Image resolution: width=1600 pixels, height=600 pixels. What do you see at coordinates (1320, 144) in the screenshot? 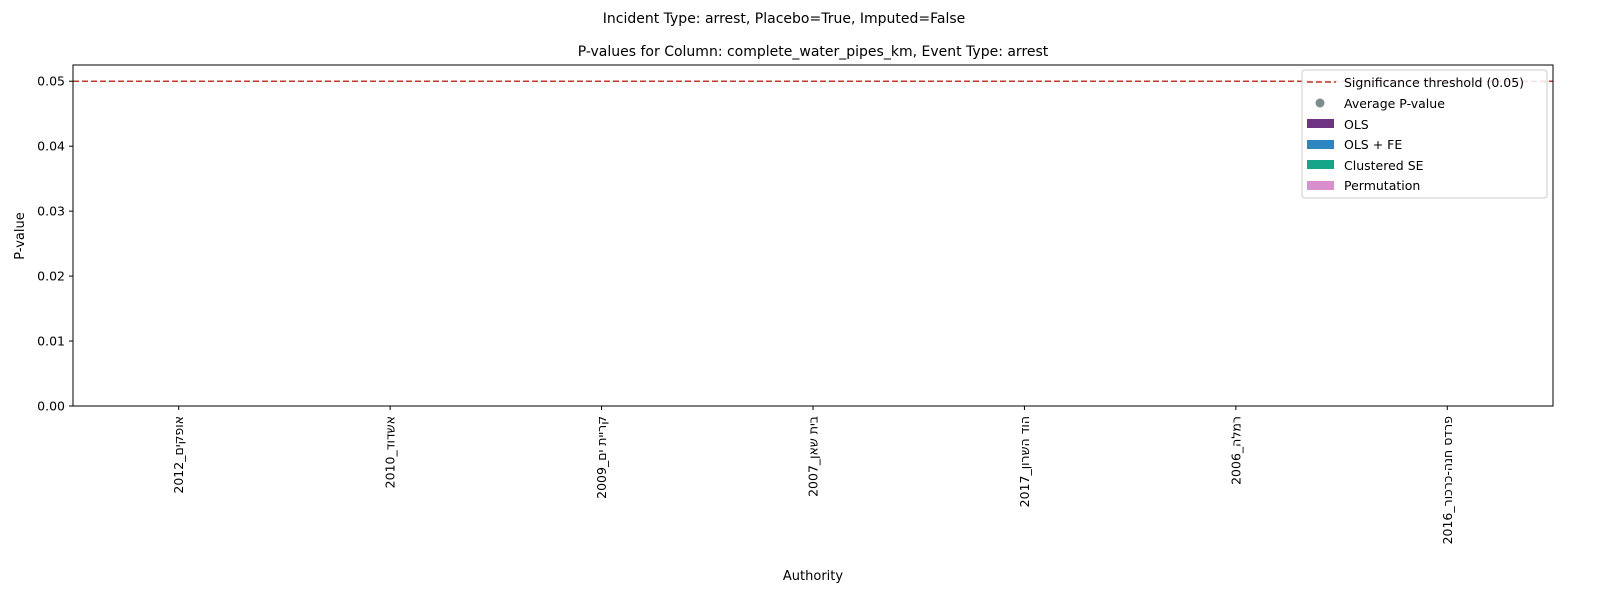
I see `legend-swatch-ols-fe` at bounding box center [1320, 144].